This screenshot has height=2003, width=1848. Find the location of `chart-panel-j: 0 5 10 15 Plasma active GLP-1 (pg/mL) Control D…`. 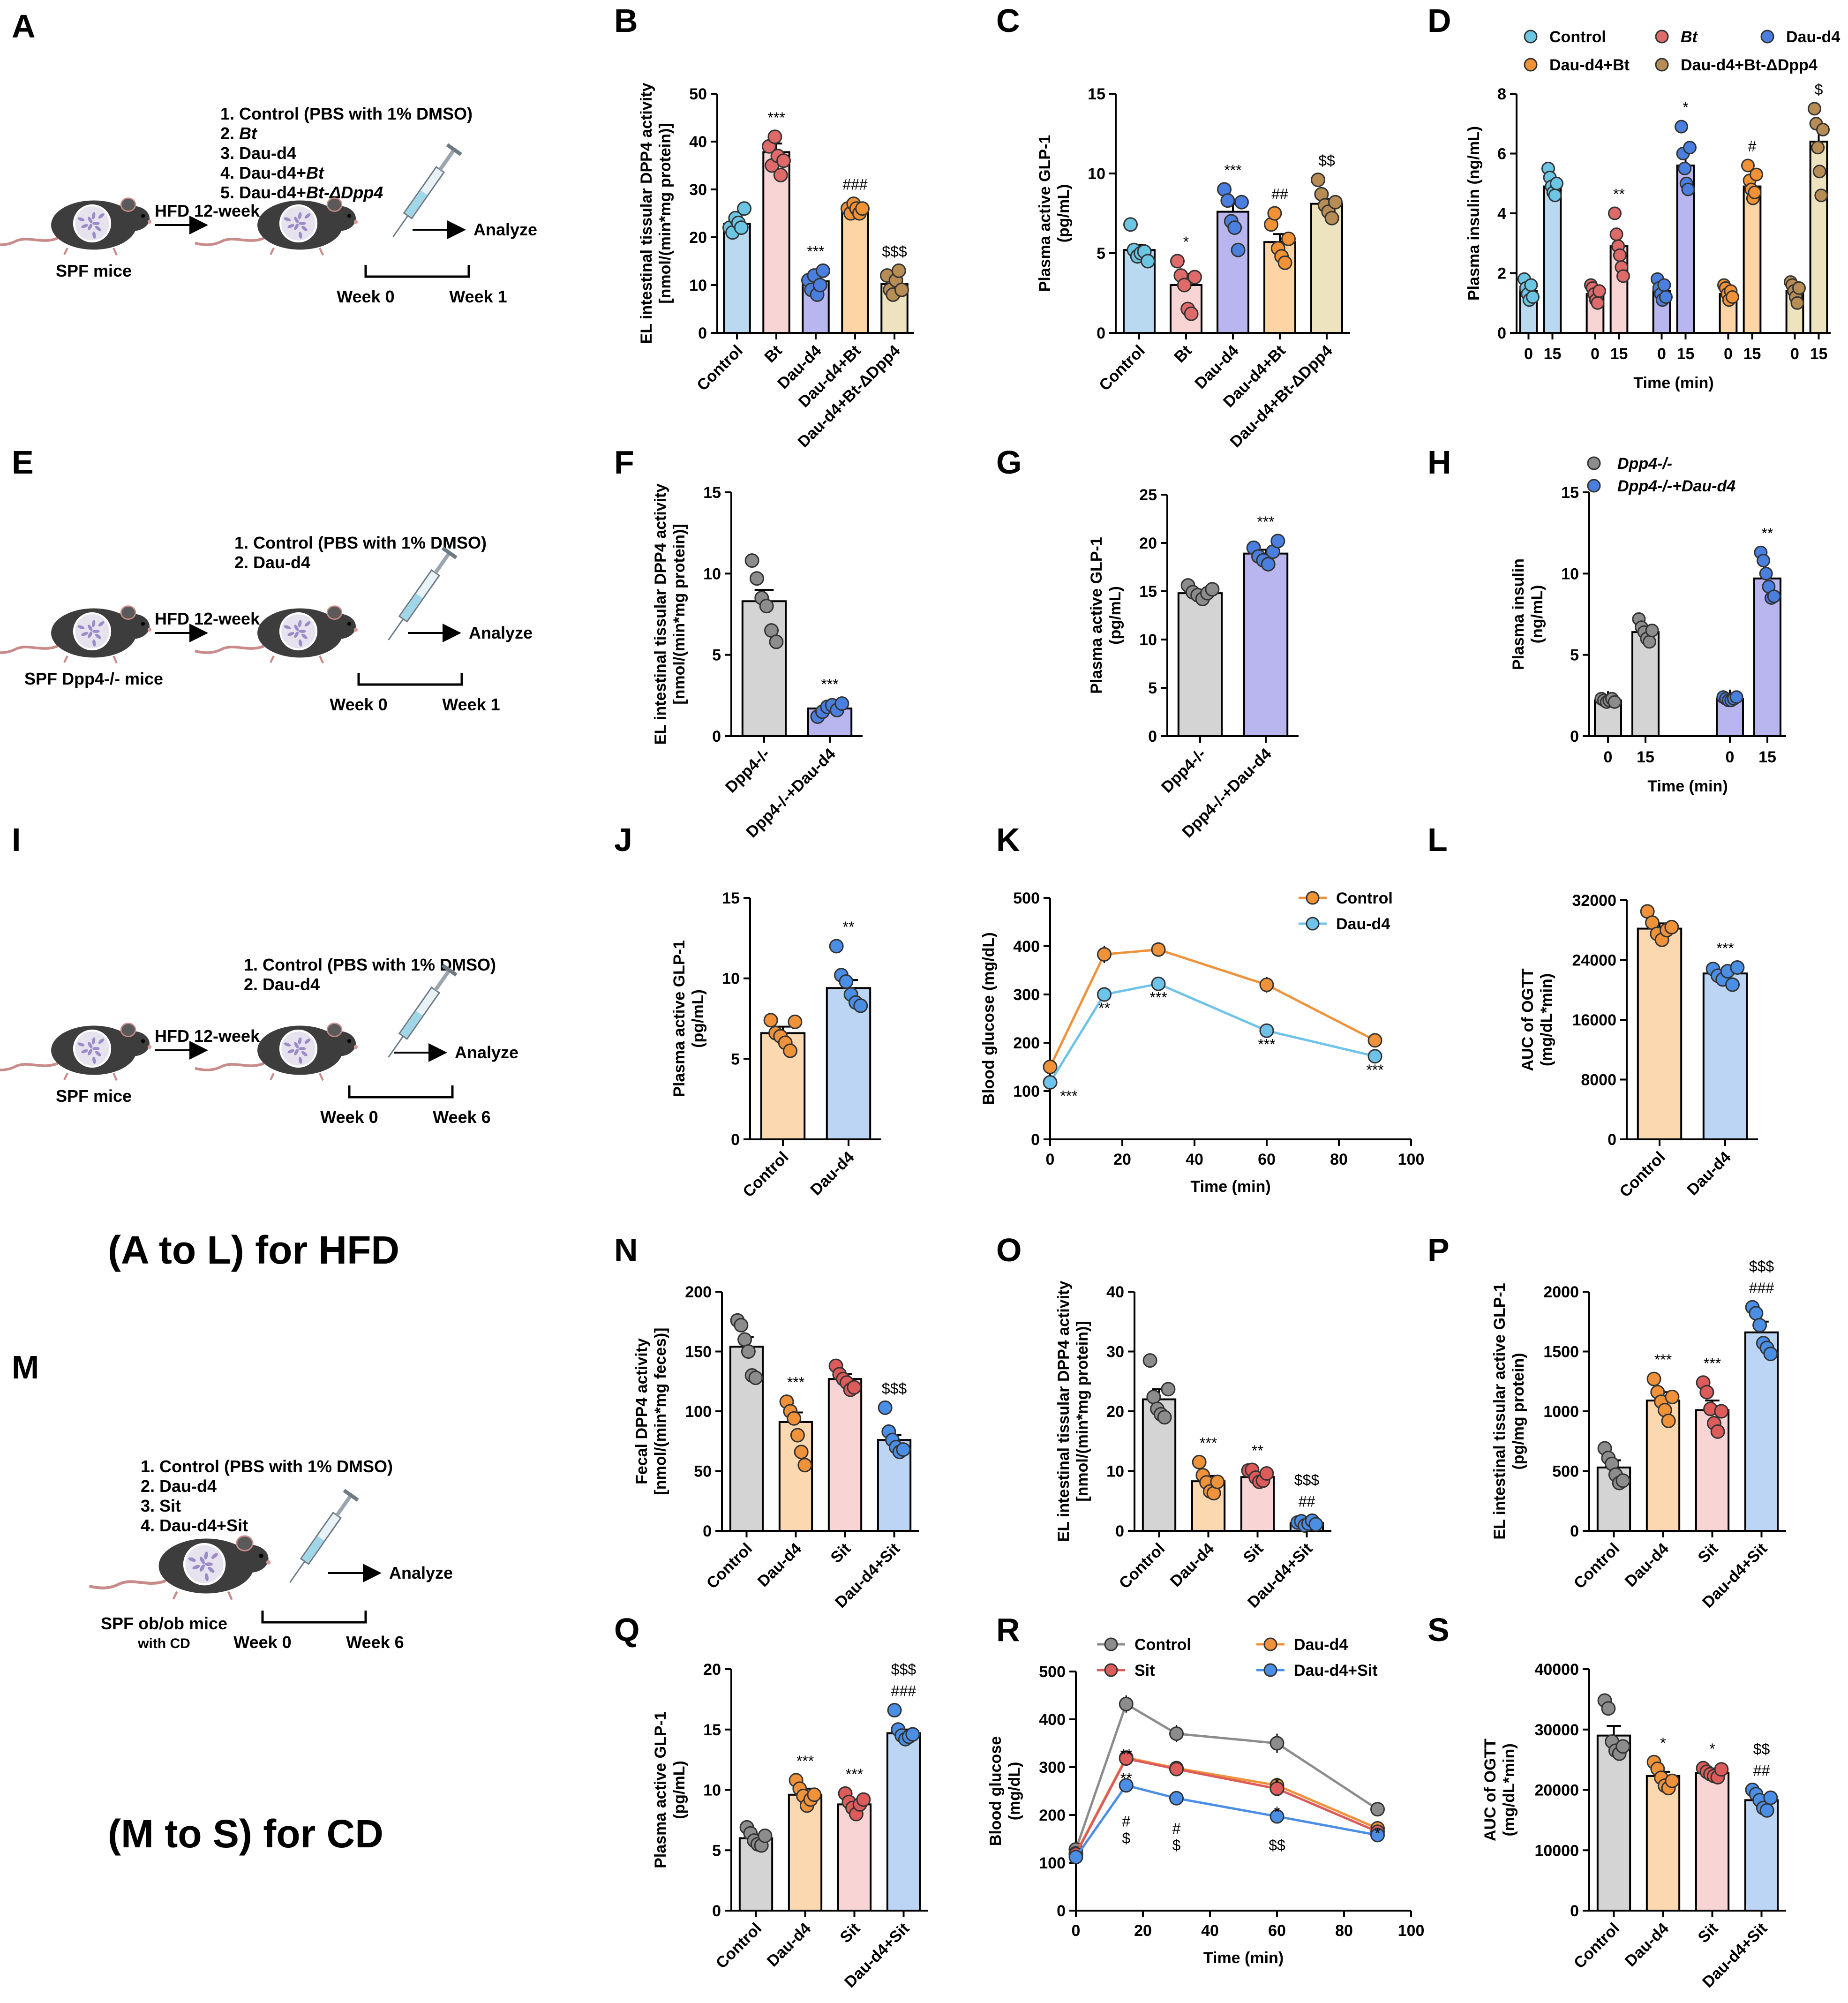

chart-panel-j: 0 5 10 15 Plasma active GLP-1 (pg/mL) Control D… is located at coordinates (775, 1045).